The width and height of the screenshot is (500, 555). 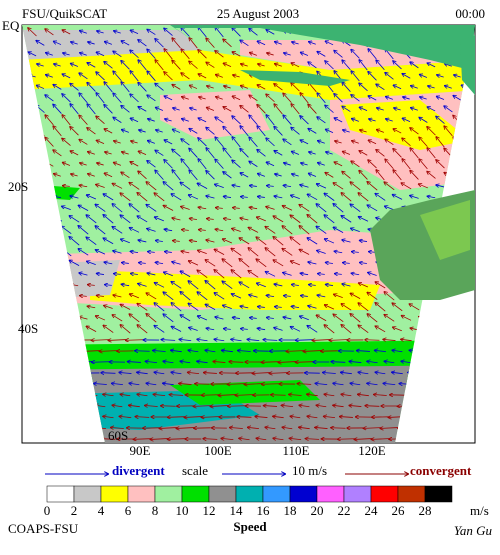 What do you see at coordinates (138, 470) in the screenshot?
I see `divergent-label: divergent` at bounding box center [138, 470].